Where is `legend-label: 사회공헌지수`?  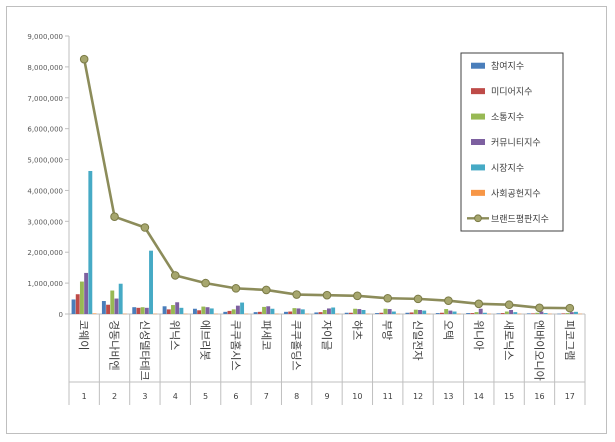 legend-label: 사회공헌지수 is located at coordinates (516, 193).